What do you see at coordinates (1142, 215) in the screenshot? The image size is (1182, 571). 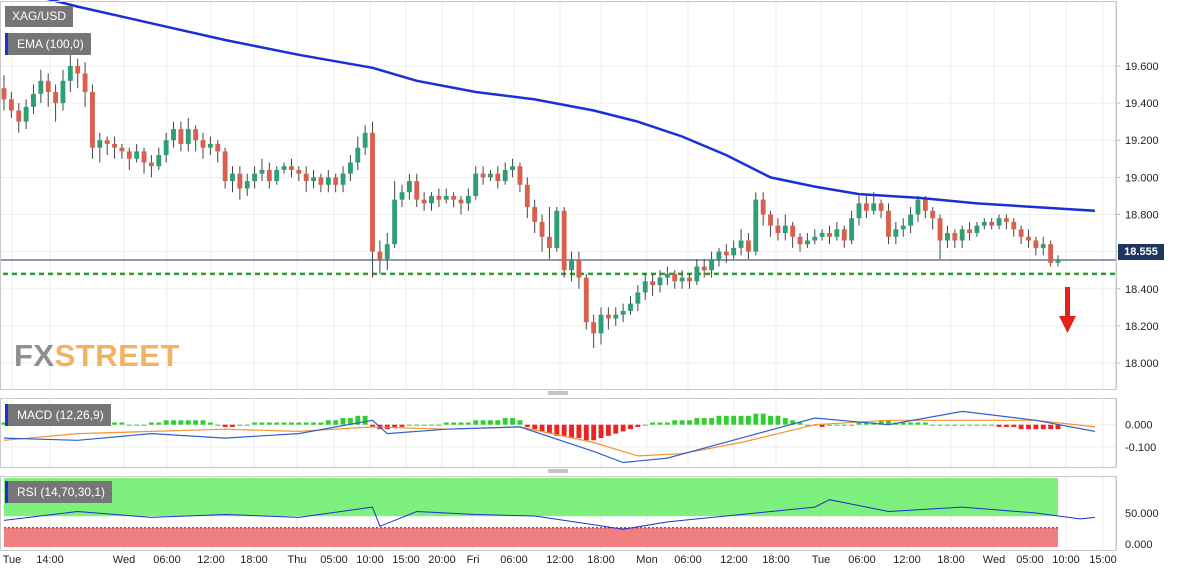 I see `price-y-tick-label: 18.800` at bounding box center [1142, 215].